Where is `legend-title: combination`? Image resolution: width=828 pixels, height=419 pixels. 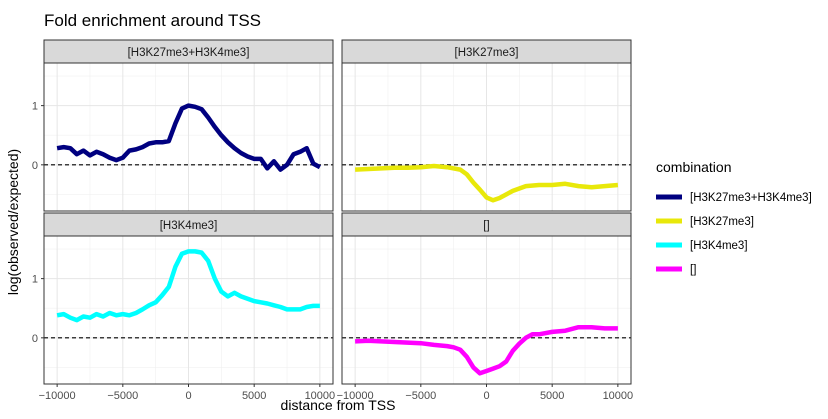
legend-title: combination is located at coordinates (694, 167).